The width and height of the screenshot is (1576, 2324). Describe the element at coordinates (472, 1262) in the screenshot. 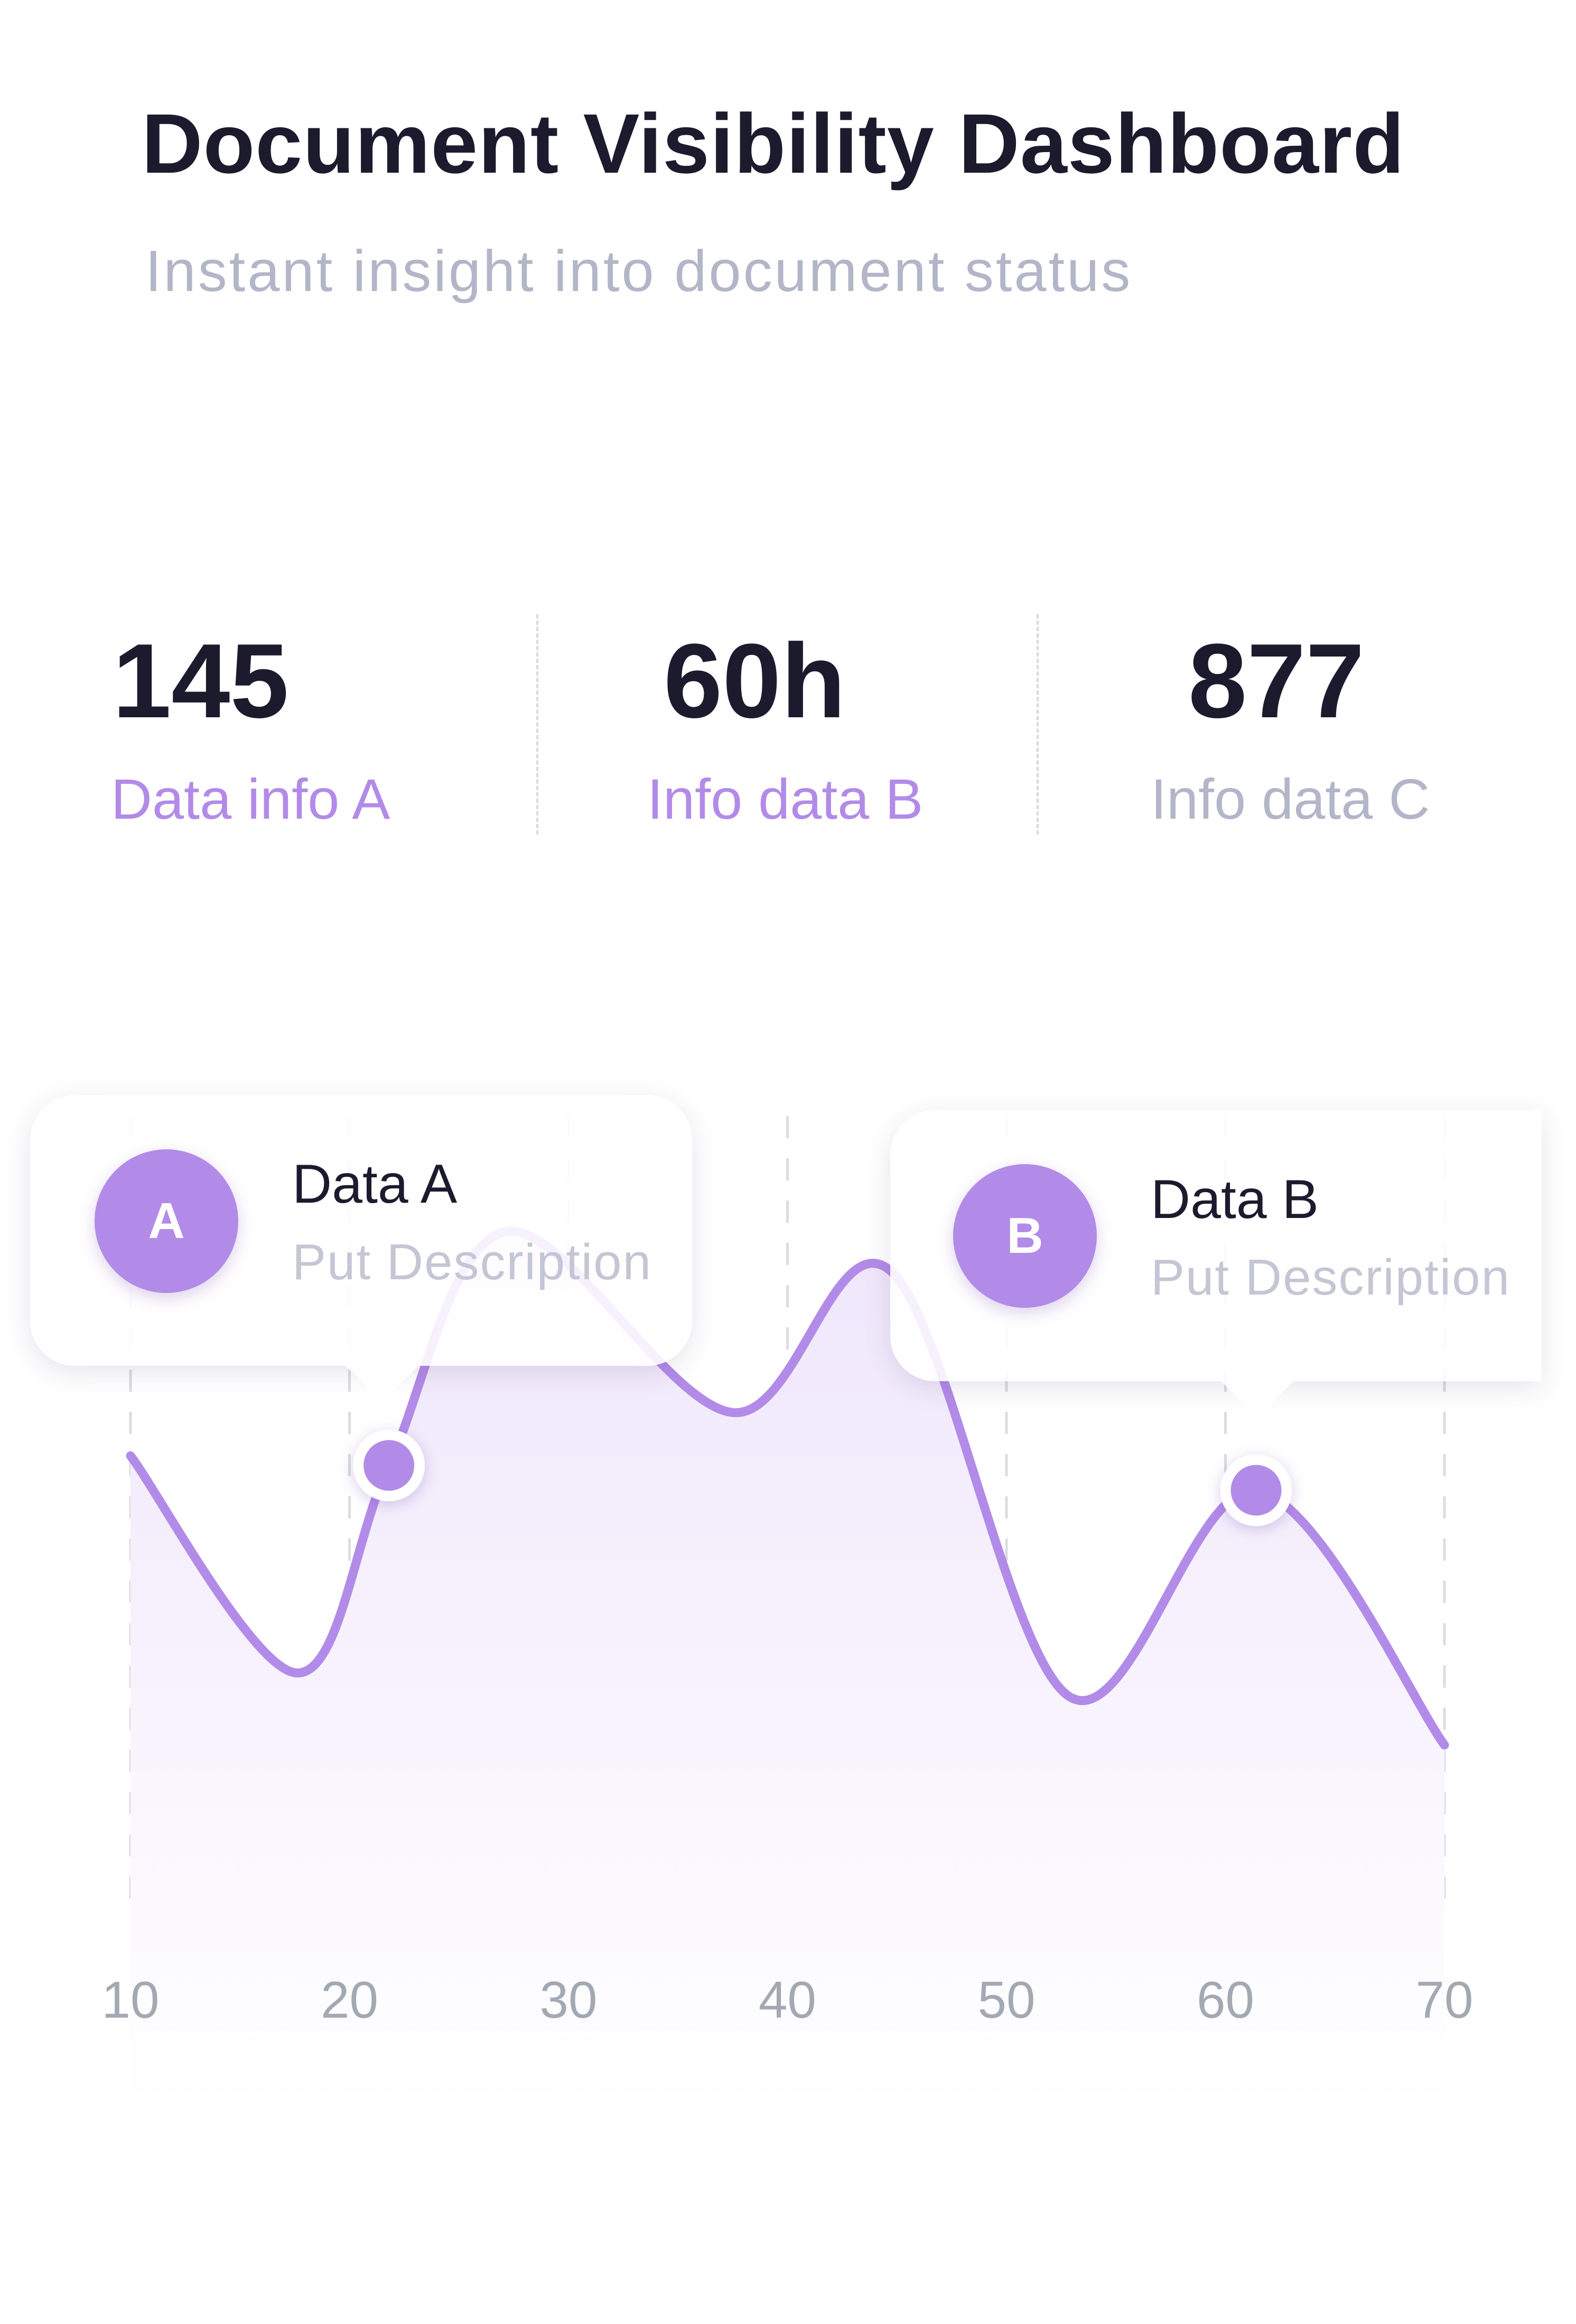

I see `callout-desc-a: Put Description` at that location.